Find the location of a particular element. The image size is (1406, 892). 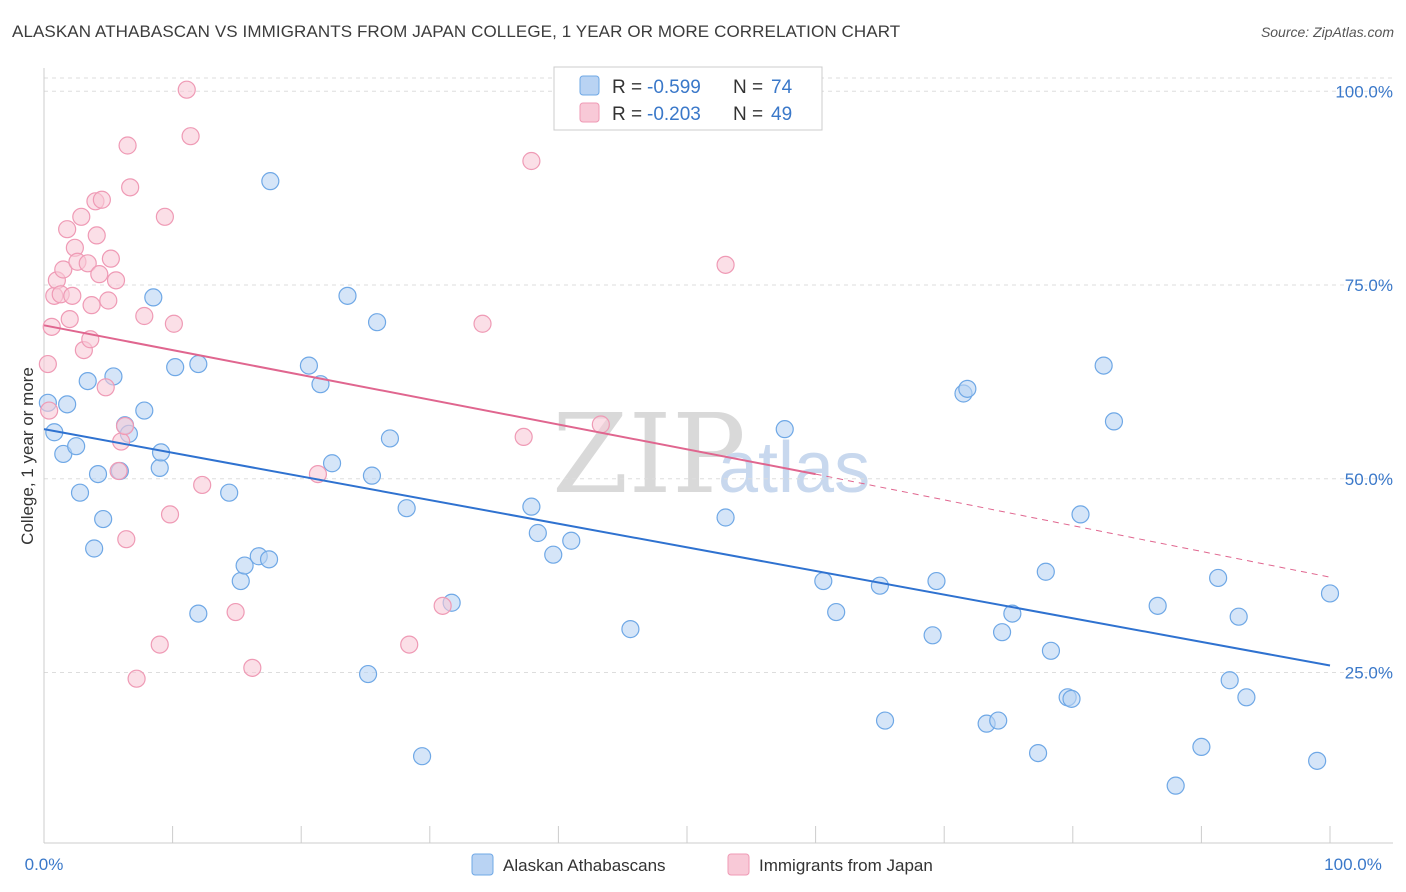

legend-swatch-japan is located at coordinates (589, 112).